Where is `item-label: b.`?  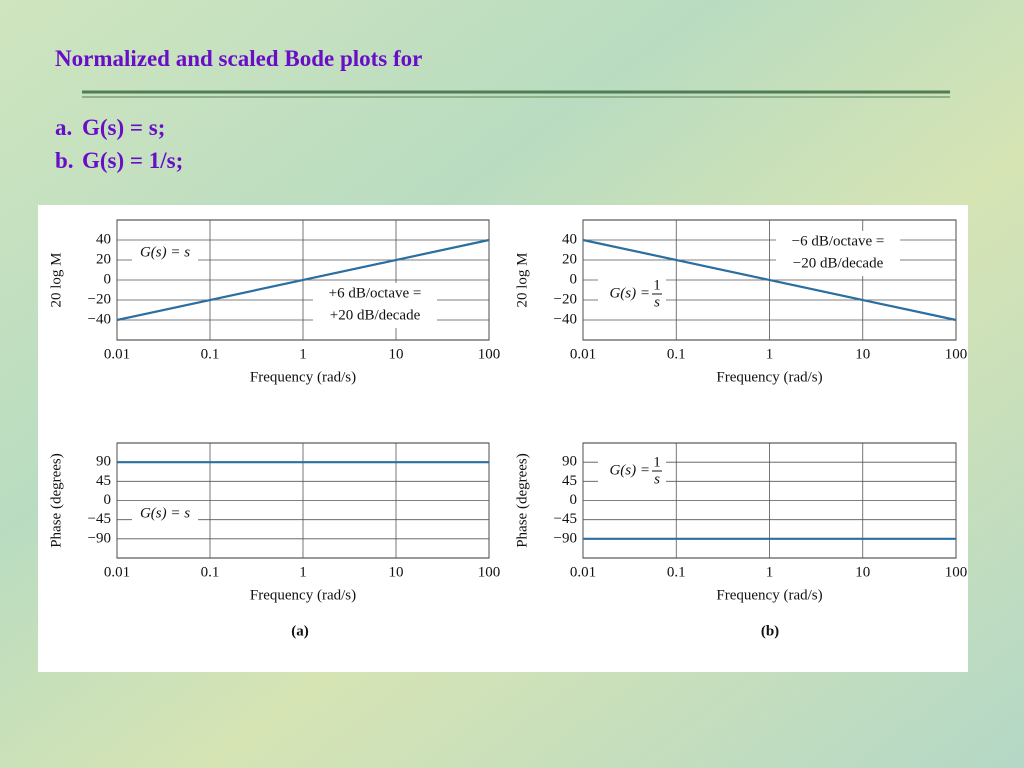 item-label: b. is located at coordinates (64, 160).